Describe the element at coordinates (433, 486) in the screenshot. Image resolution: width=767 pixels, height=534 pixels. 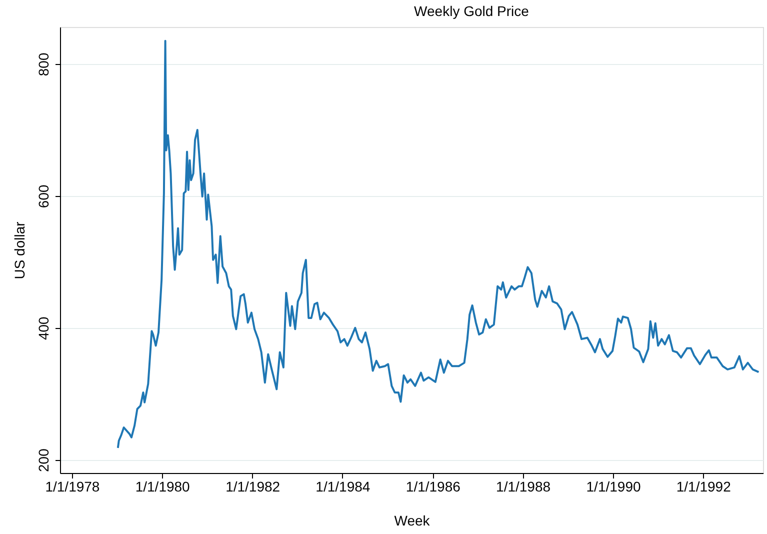
I see `x-tick-label: 1/1/1986` at that location.